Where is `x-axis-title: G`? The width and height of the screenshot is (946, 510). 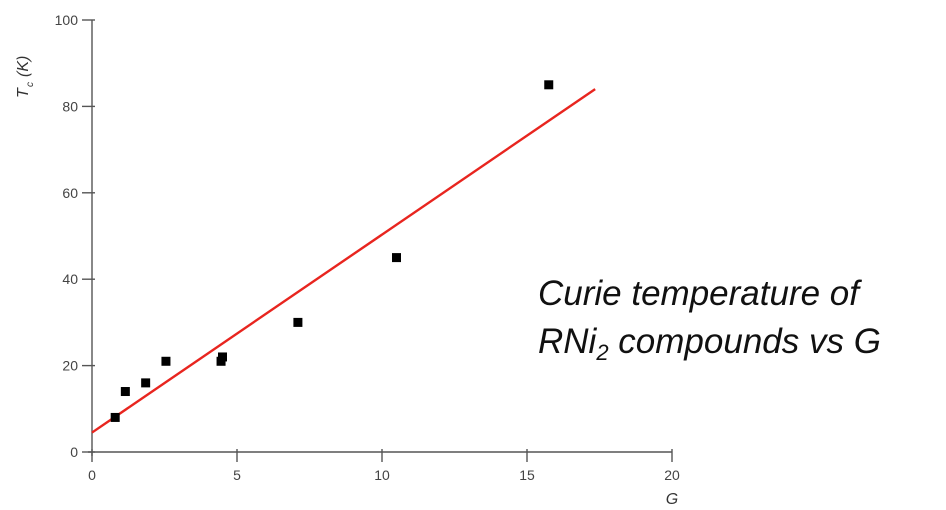
x-axis-title: G is located at coordinates (672, 499).